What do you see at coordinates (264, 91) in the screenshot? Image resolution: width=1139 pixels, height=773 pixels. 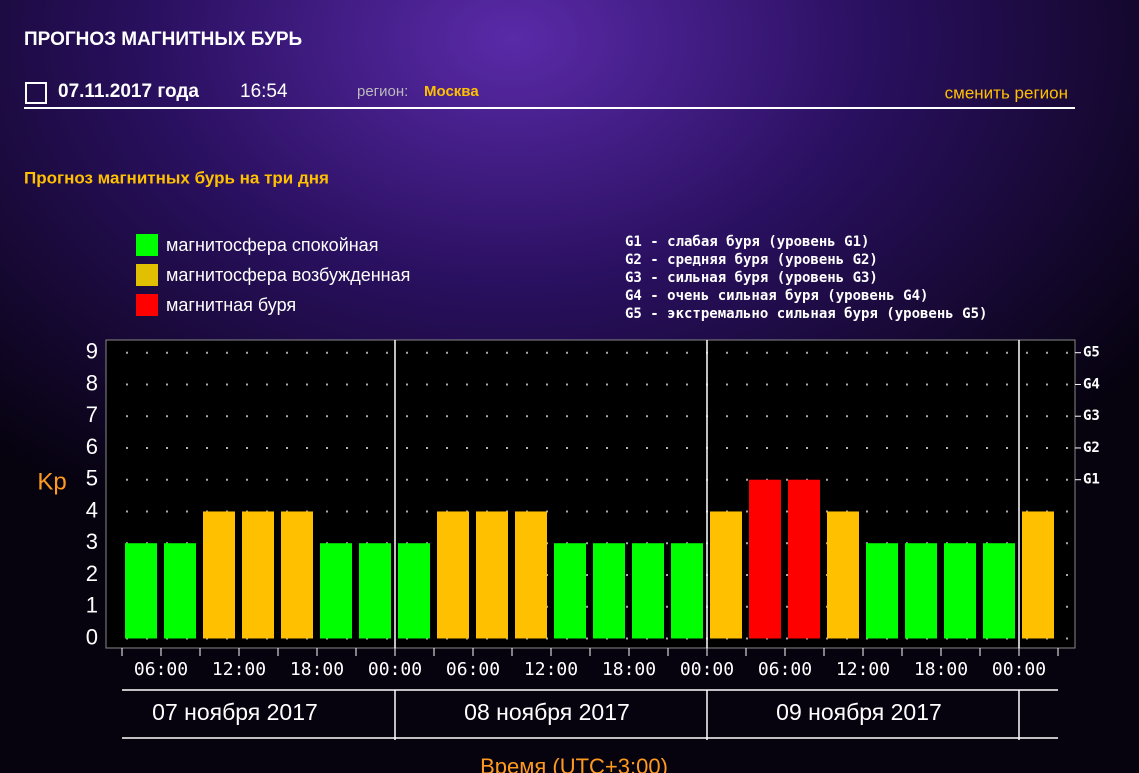 I see `time: 16:54` at bounding box center [264, 91].